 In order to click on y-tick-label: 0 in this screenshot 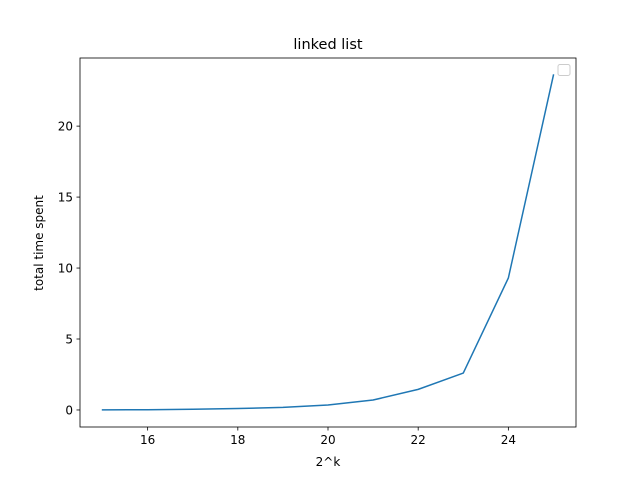, I will do `click(69, 410)`.